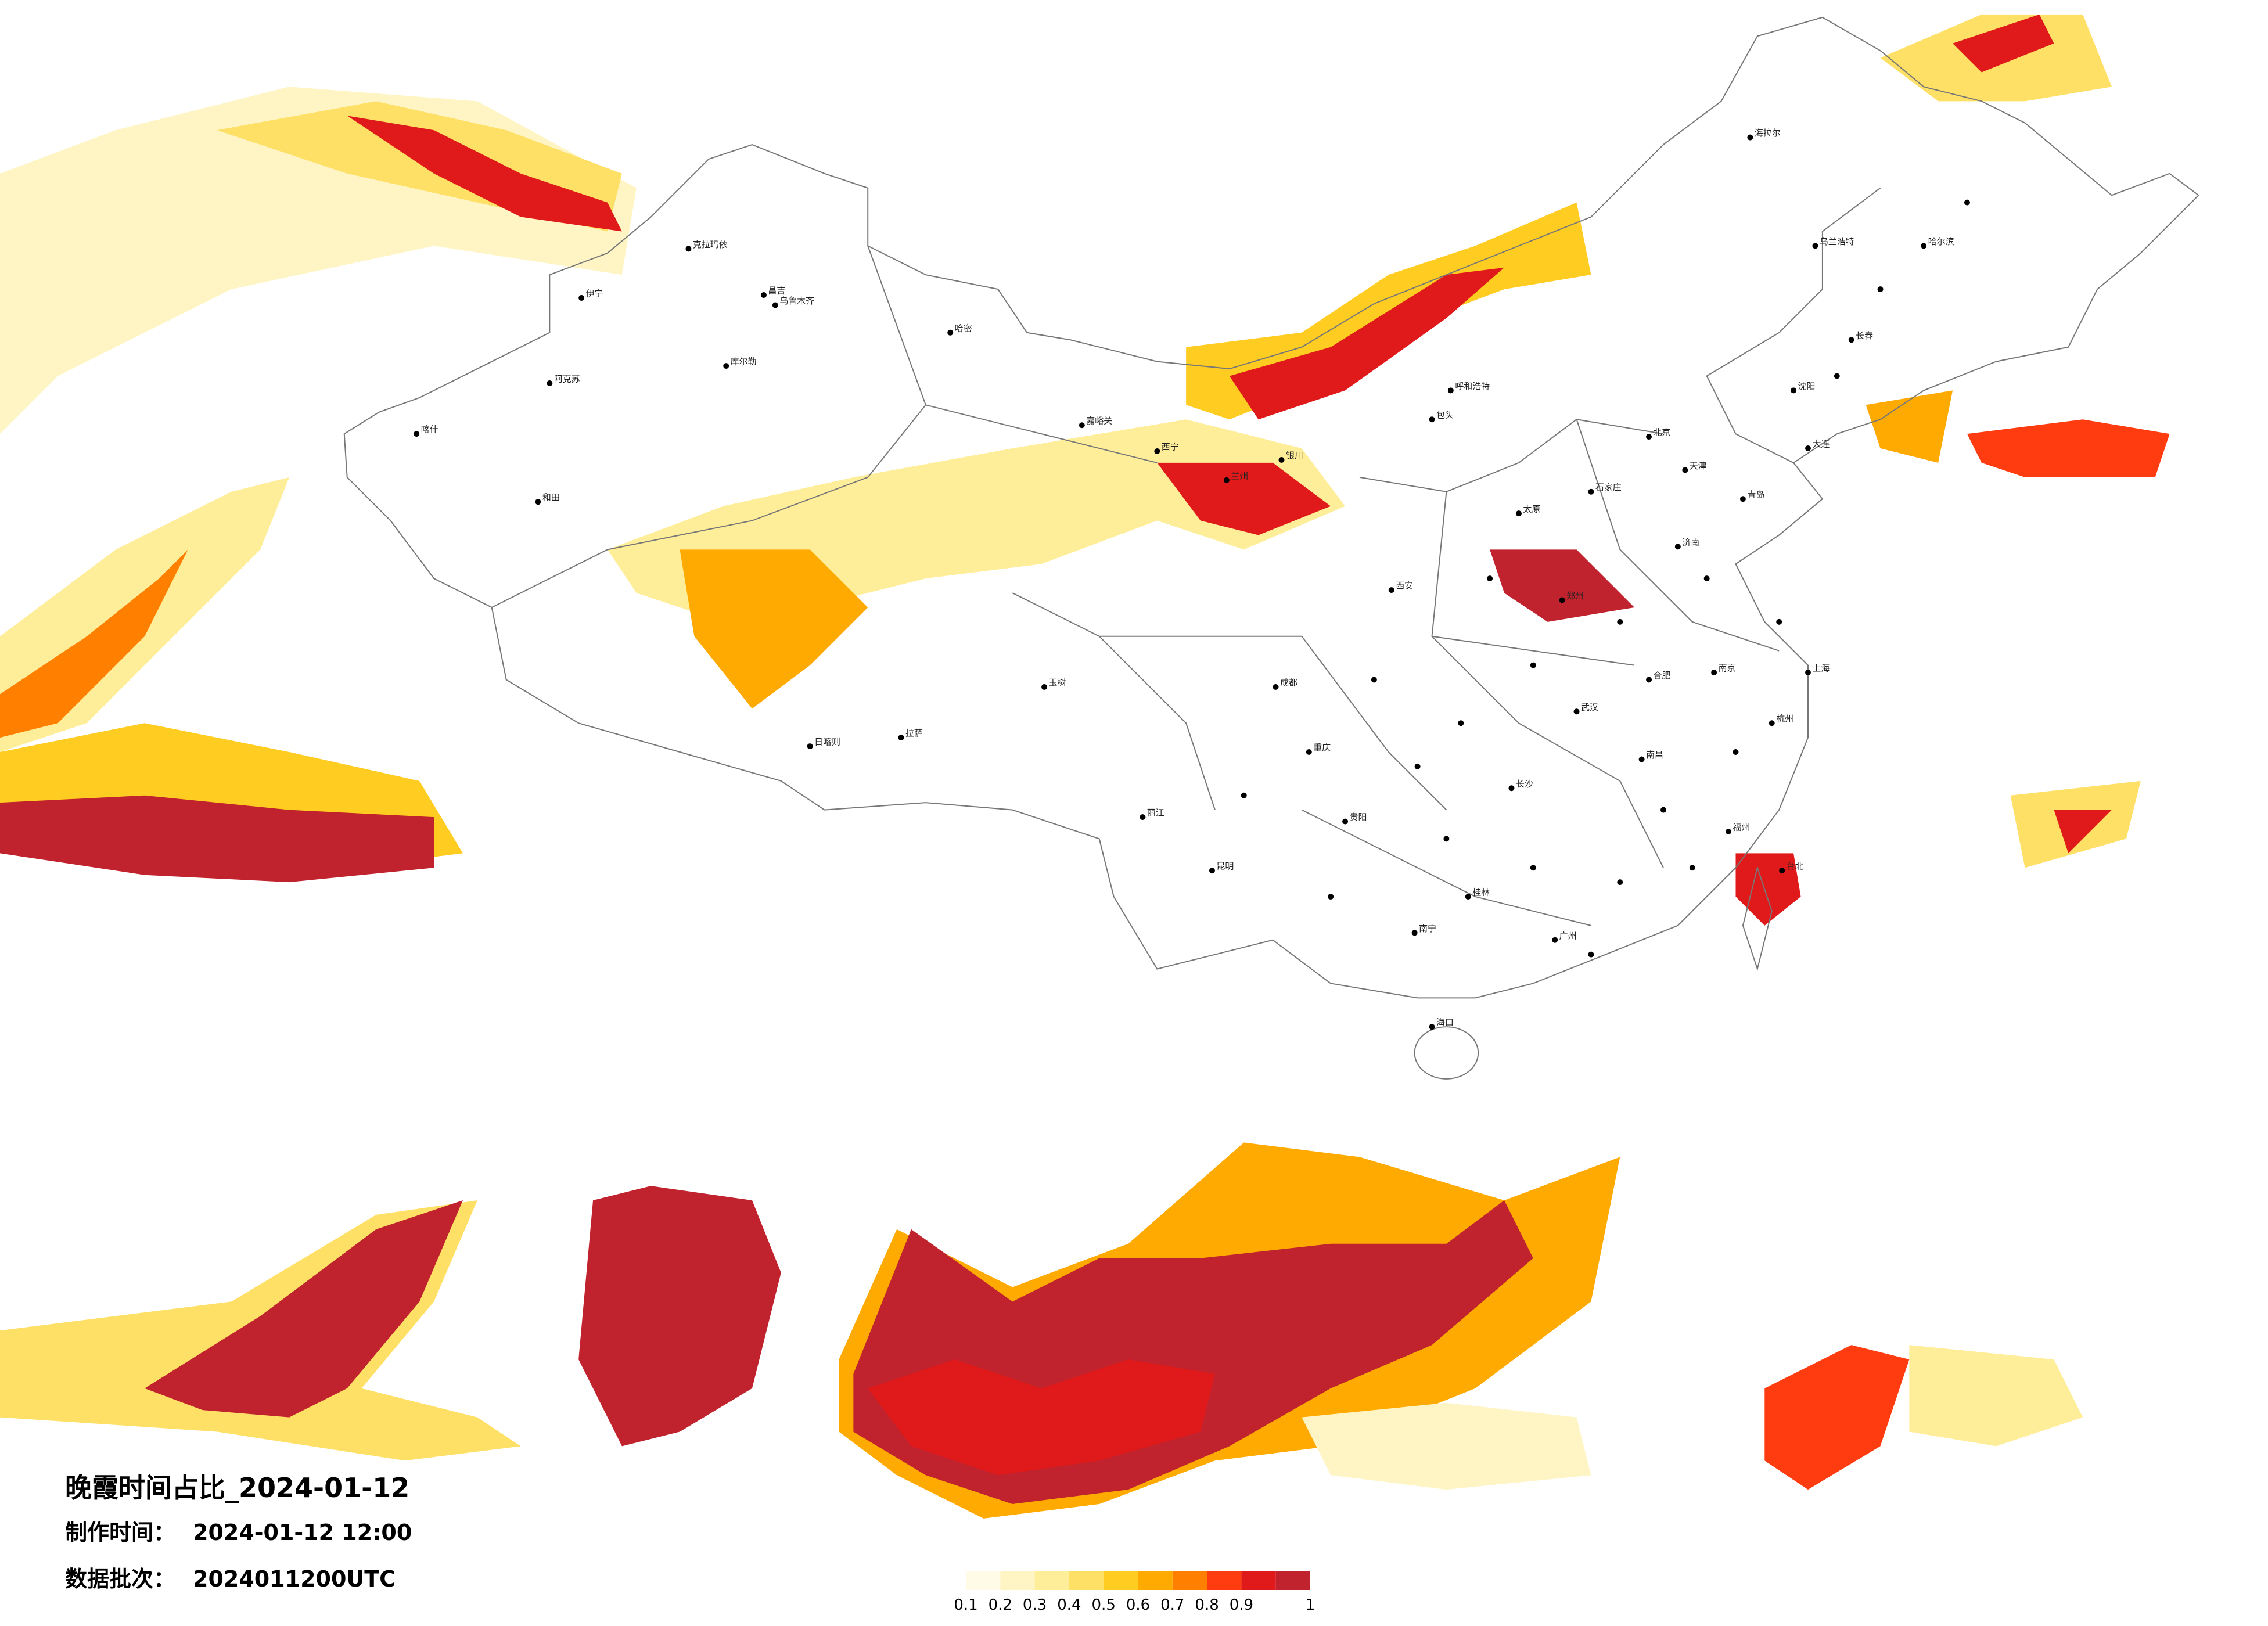 This screenshot has width=2268, height=1626. Describe the element at coordinates (567, 378) in the screenshot. I see `city-label: 阿克苏` at that location.